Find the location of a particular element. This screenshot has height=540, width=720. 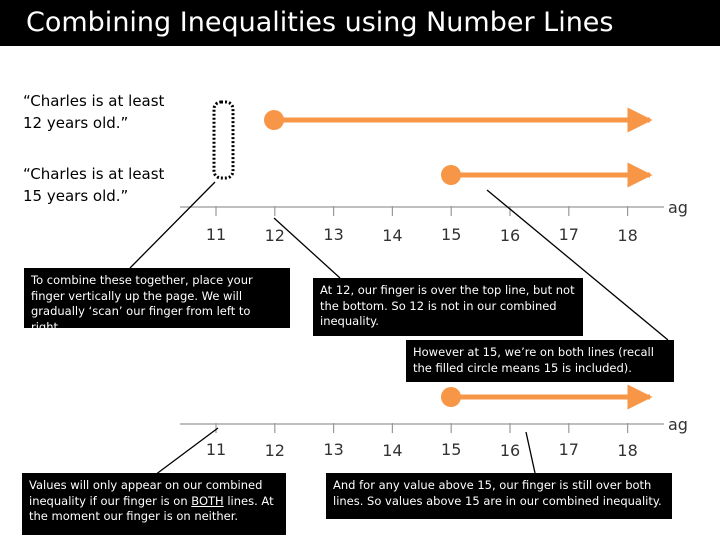

axis-label-top: ag is located at coordinates (678, 207).